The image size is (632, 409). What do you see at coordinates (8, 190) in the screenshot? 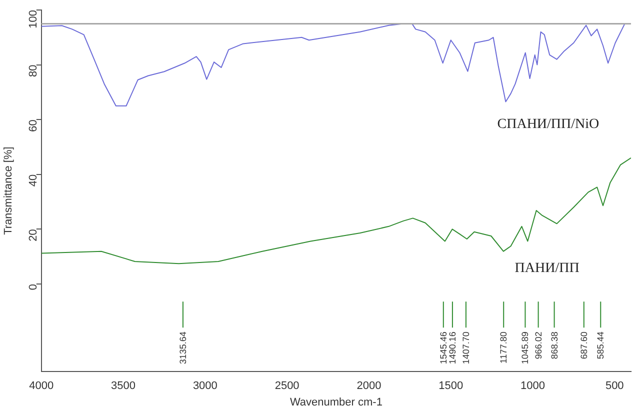
I see `y-axis-title: Transmittance [%]` at bounding box center [8, 190].